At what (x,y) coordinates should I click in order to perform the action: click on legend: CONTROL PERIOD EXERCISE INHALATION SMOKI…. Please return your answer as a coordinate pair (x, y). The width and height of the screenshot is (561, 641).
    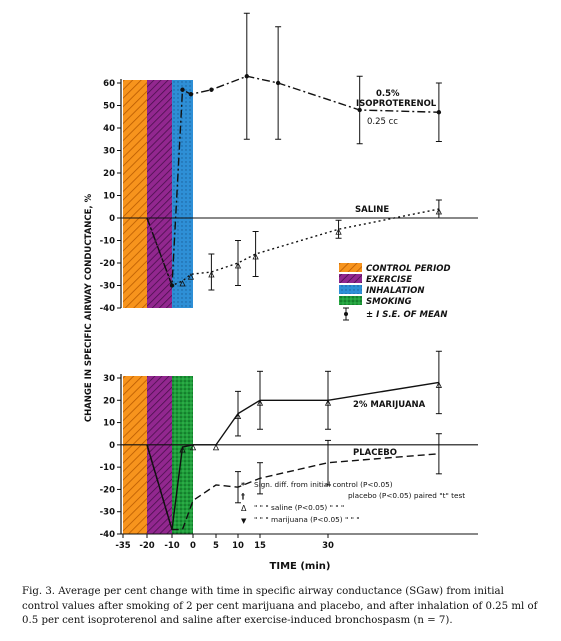
    Looking at the image, I should click on (395, 292).